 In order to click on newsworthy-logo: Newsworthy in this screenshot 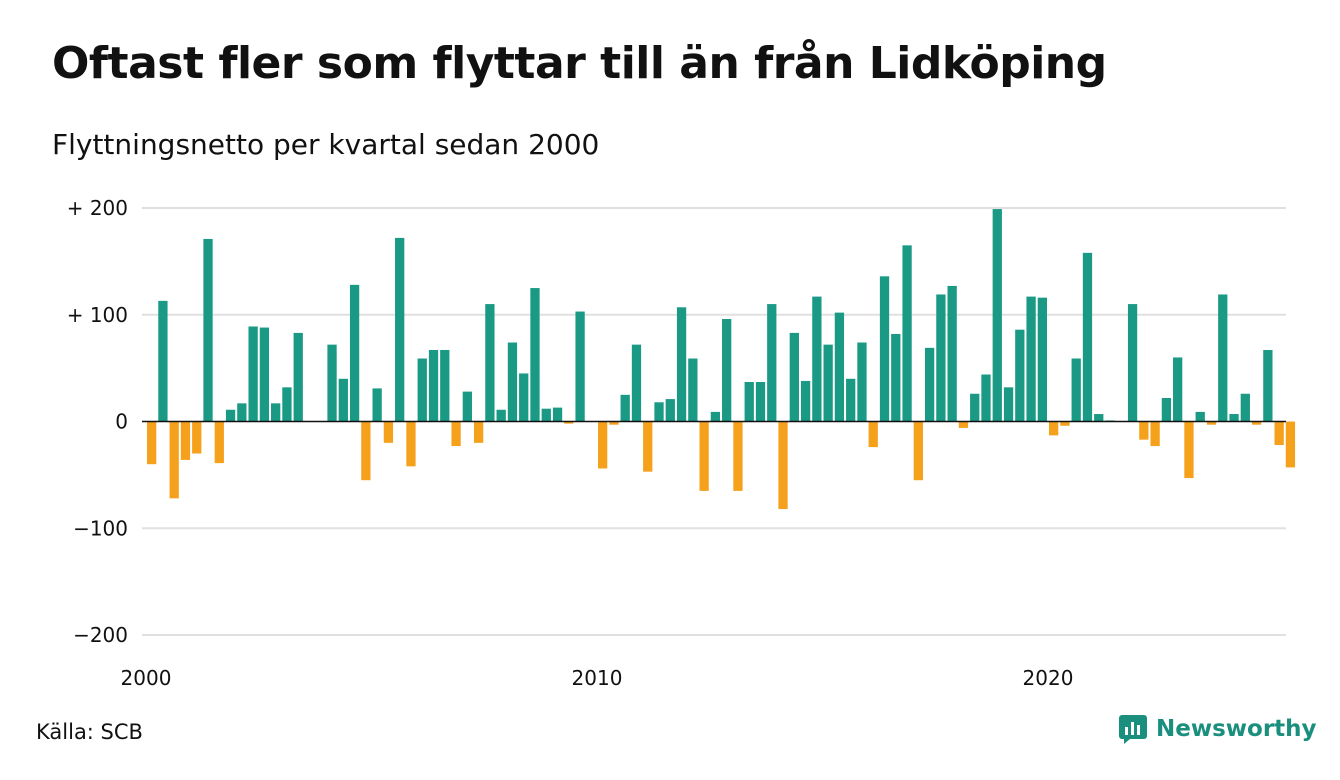, I will do `click(1217, 729)`.